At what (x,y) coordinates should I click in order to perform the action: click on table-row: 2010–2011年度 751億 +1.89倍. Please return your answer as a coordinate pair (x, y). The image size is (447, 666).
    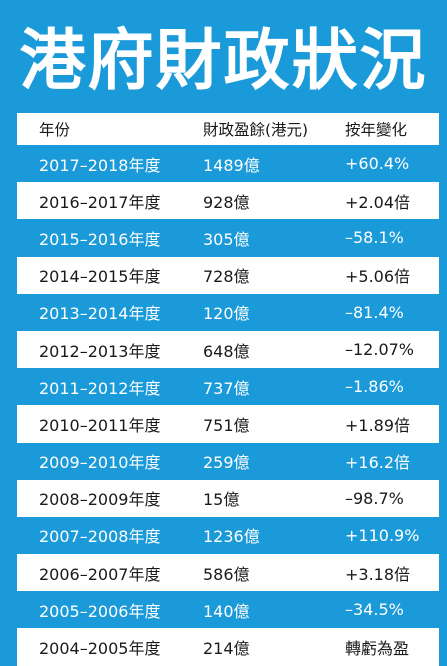
    Looking at the image, I should click on (228, 424).